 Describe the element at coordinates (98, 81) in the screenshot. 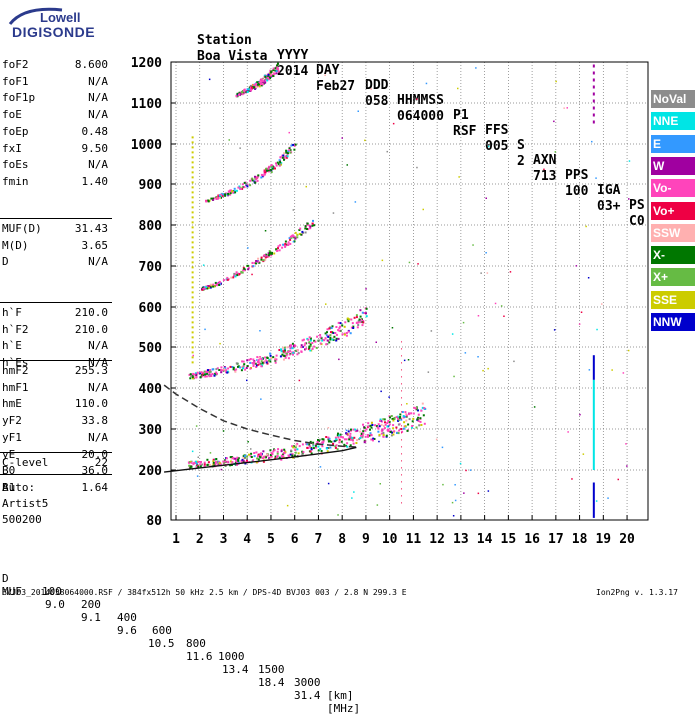

I see `parameter-value: N/A` at that location.